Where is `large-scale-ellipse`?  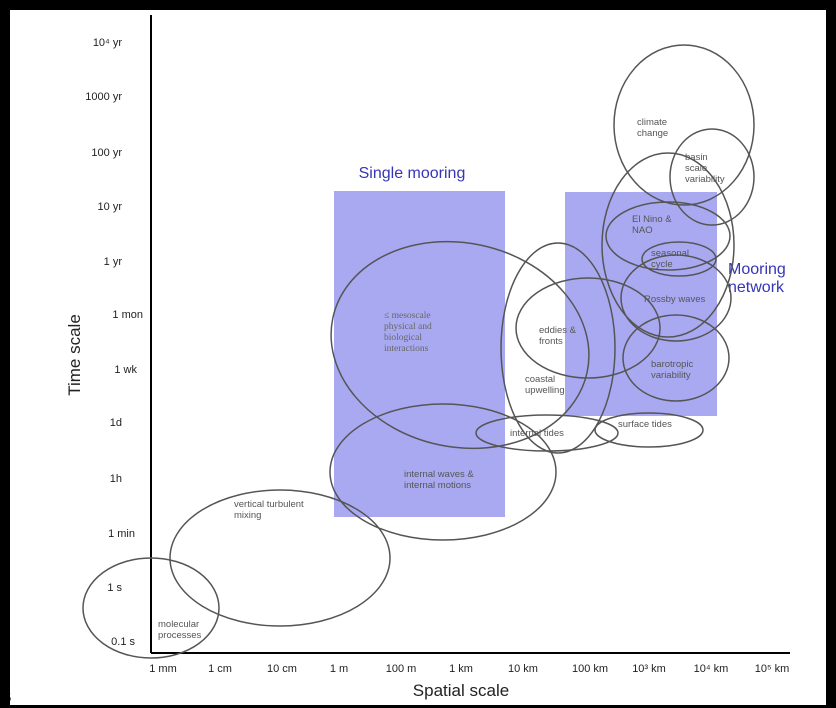
large-scale-ellipse is located at coordinates (668, 245).